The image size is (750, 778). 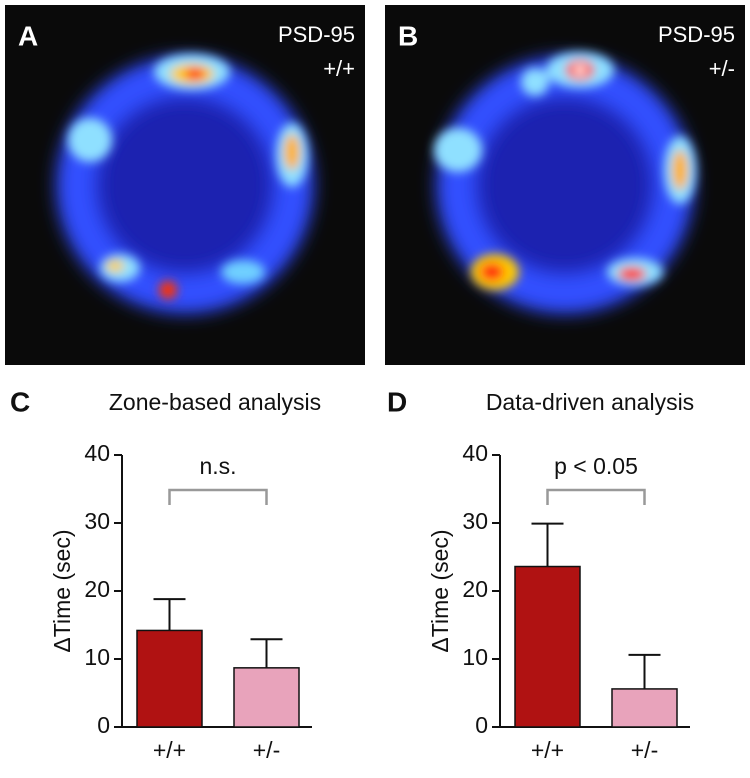 I want to click on panel-label: B, so click(x=408, y=35).